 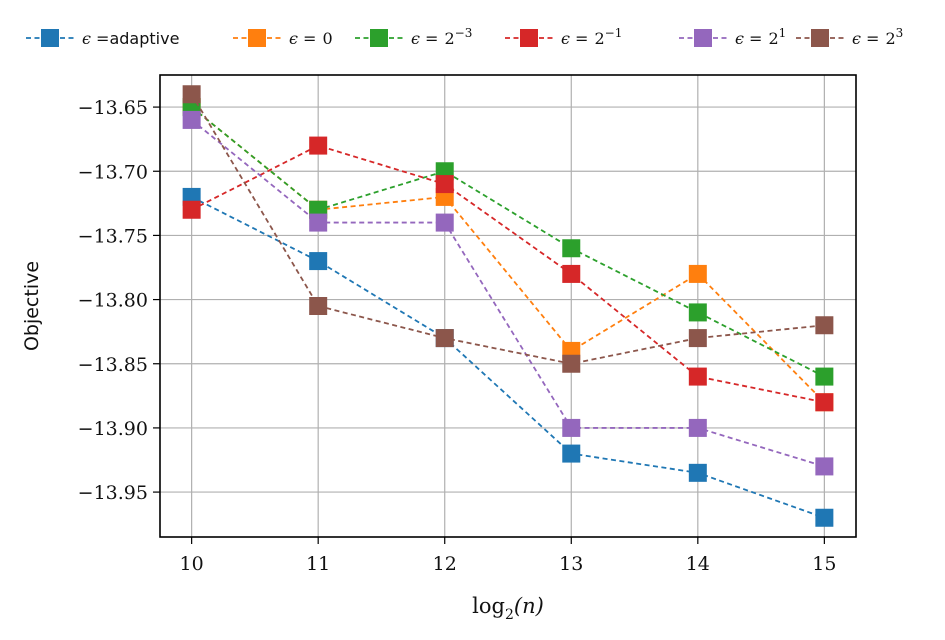 What do you see at coordinates (849, 37) in the screenshot?
I see `legend-item-5: ϵ = 23` at bounding box center [849, 37].